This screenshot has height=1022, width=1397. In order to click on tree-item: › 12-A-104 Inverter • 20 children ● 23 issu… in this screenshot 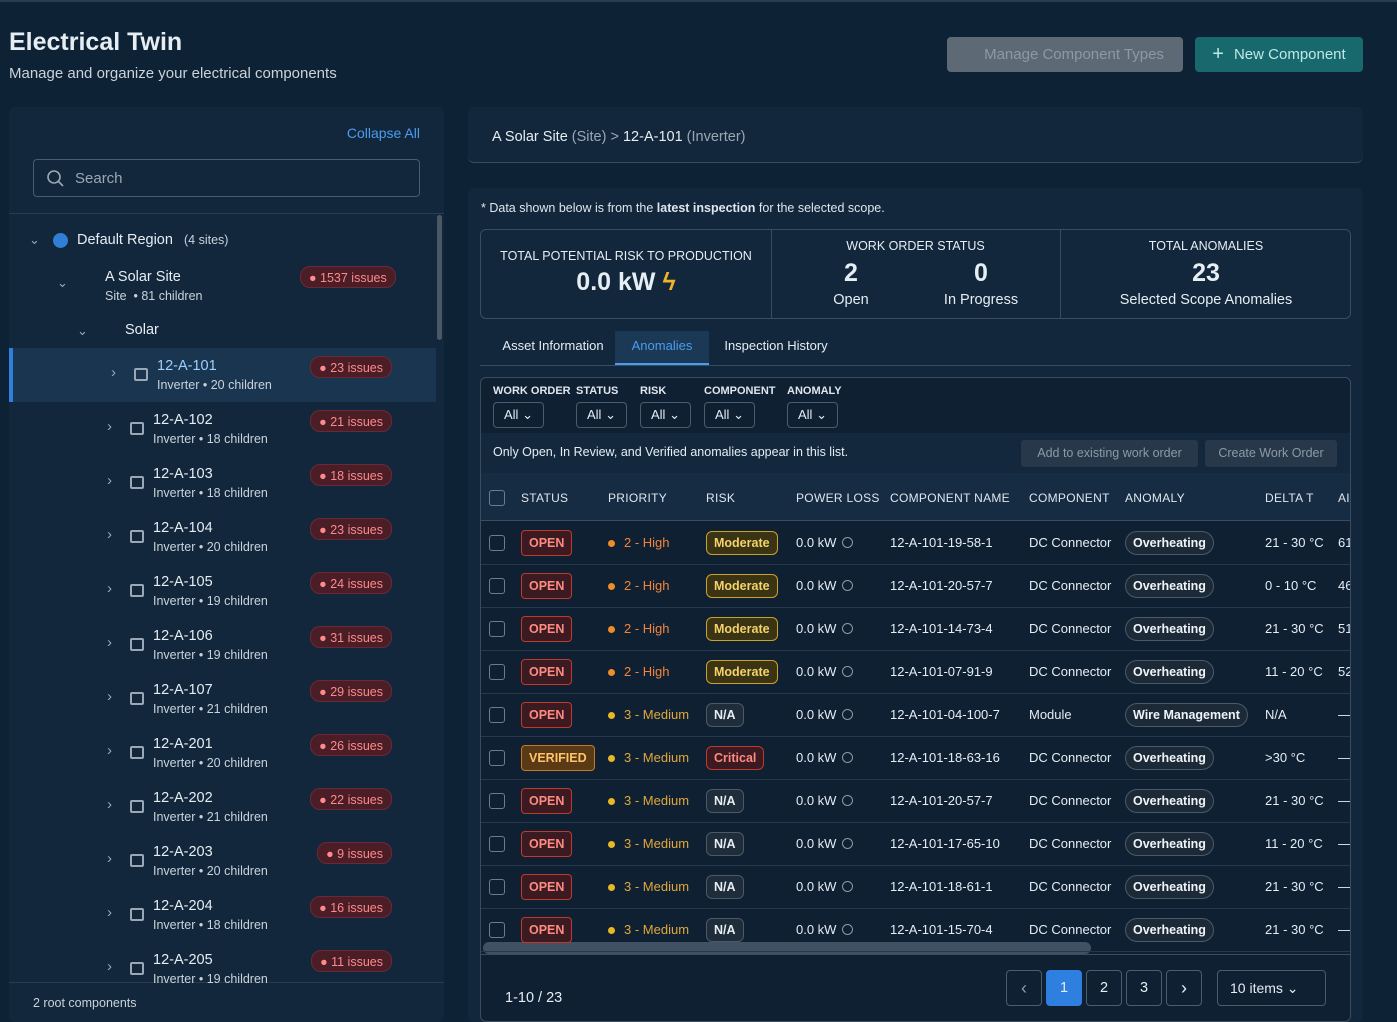, I will do `click(222, 537)`.